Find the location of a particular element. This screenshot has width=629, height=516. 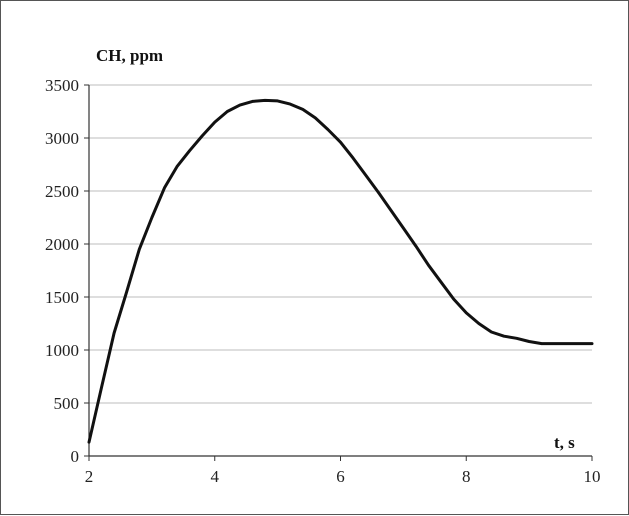

x-tick-label: 6 is located at coordinates (340, 476).